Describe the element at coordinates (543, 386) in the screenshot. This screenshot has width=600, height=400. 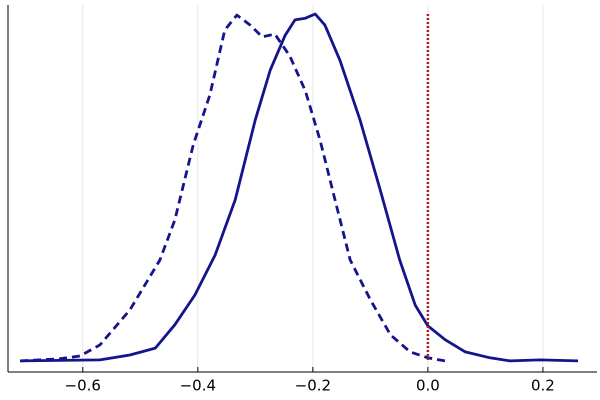
I see `x-tick-label: 0.2` at that location.